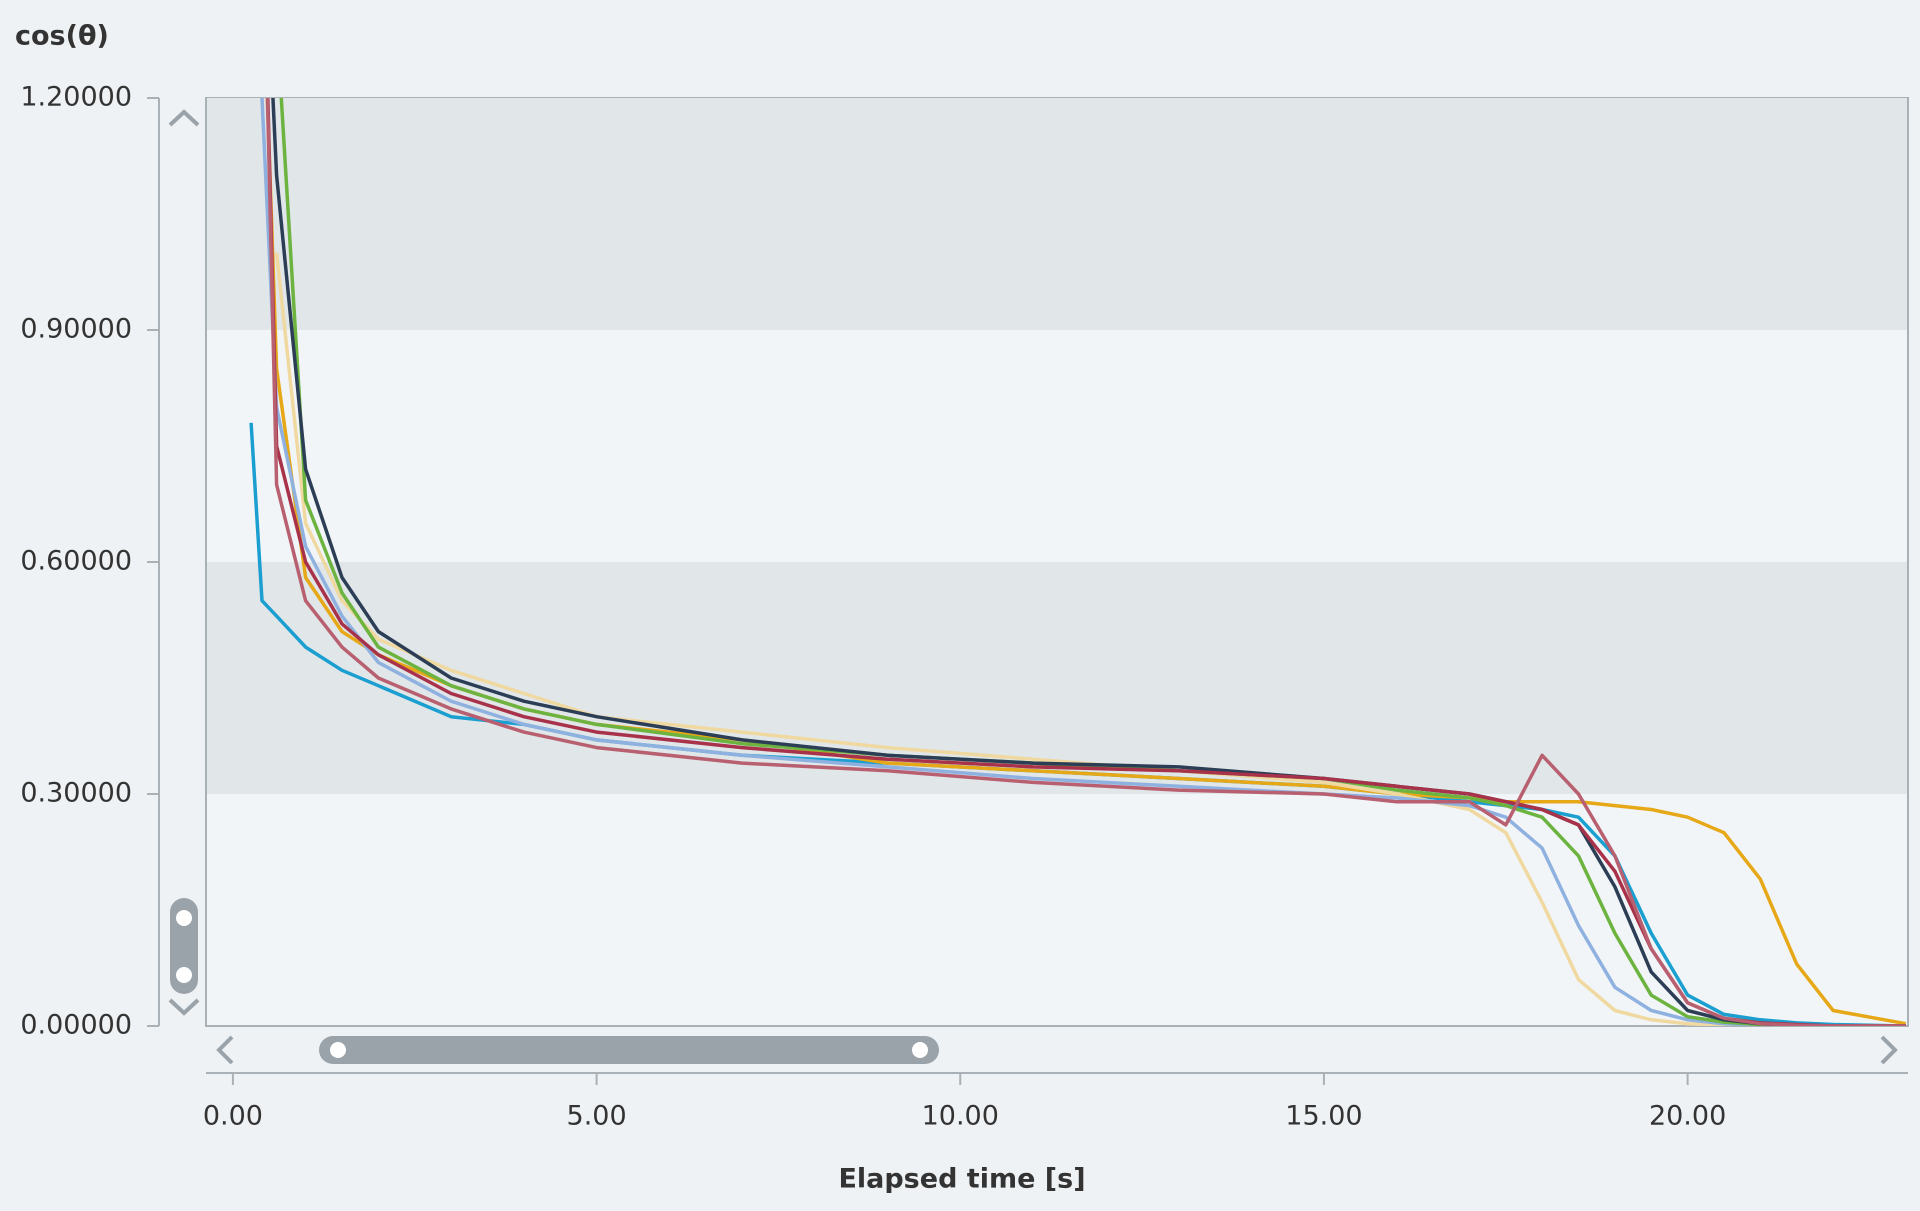 The height and width of the screenshot is (1211, 1920). Describe the element at coordinates (76, 1025) in the screenshot. I see `y-tick-label: 0.00000` at that location.